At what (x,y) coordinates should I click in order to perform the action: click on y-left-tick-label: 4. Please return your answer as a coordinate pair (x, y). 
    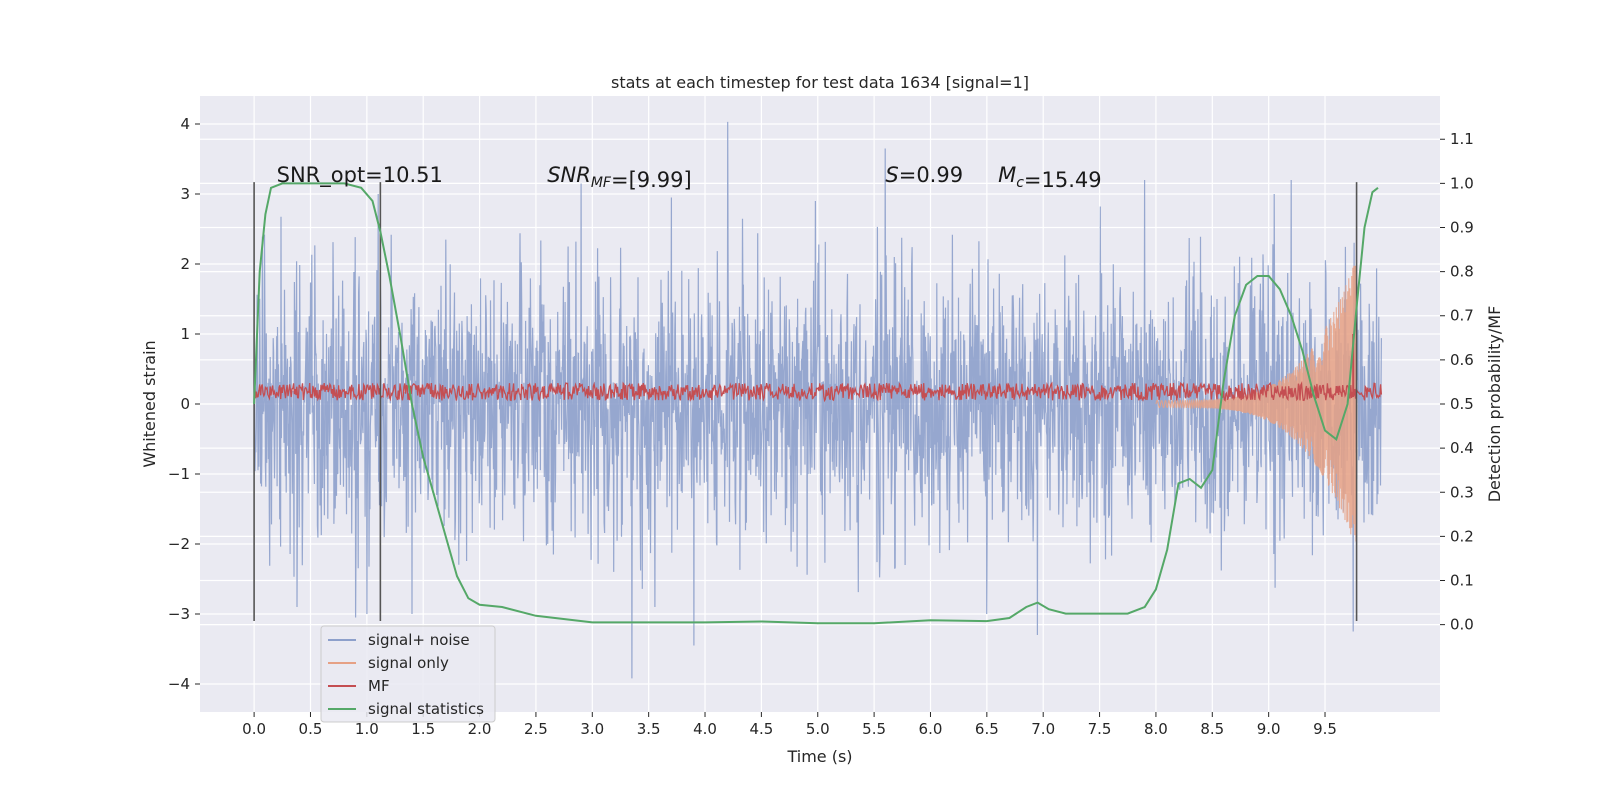
    Looking at the image, I should click on (185, 124).